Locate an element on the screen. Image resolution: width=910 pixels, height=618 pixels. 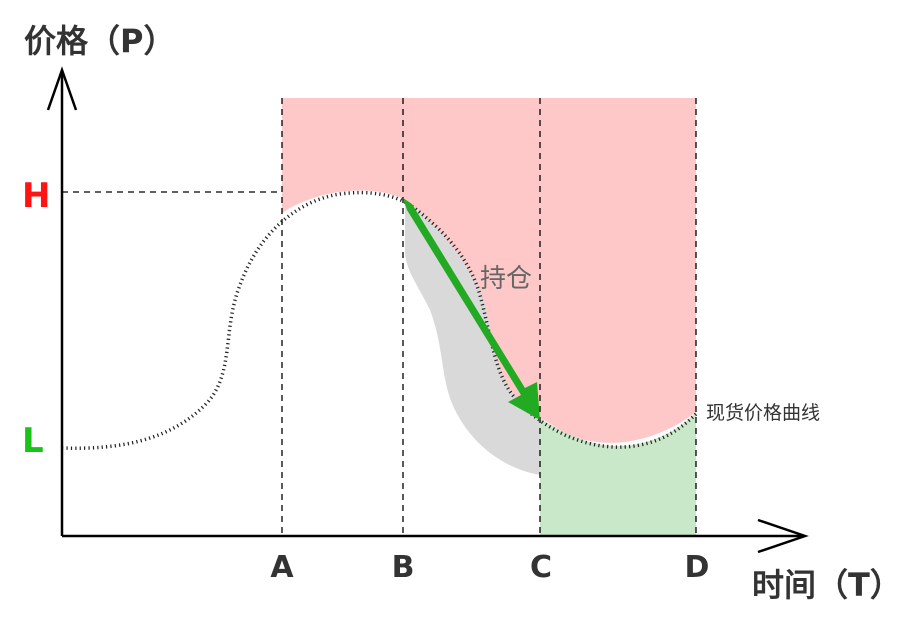
holding-label: 持仓 is located at coordinates (506, 279).